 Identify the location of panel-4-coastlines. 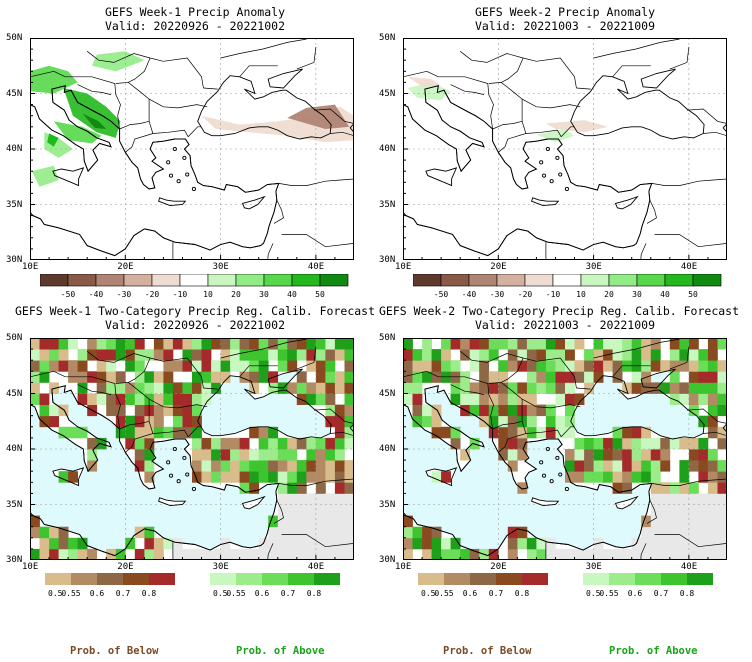
(565, 462).